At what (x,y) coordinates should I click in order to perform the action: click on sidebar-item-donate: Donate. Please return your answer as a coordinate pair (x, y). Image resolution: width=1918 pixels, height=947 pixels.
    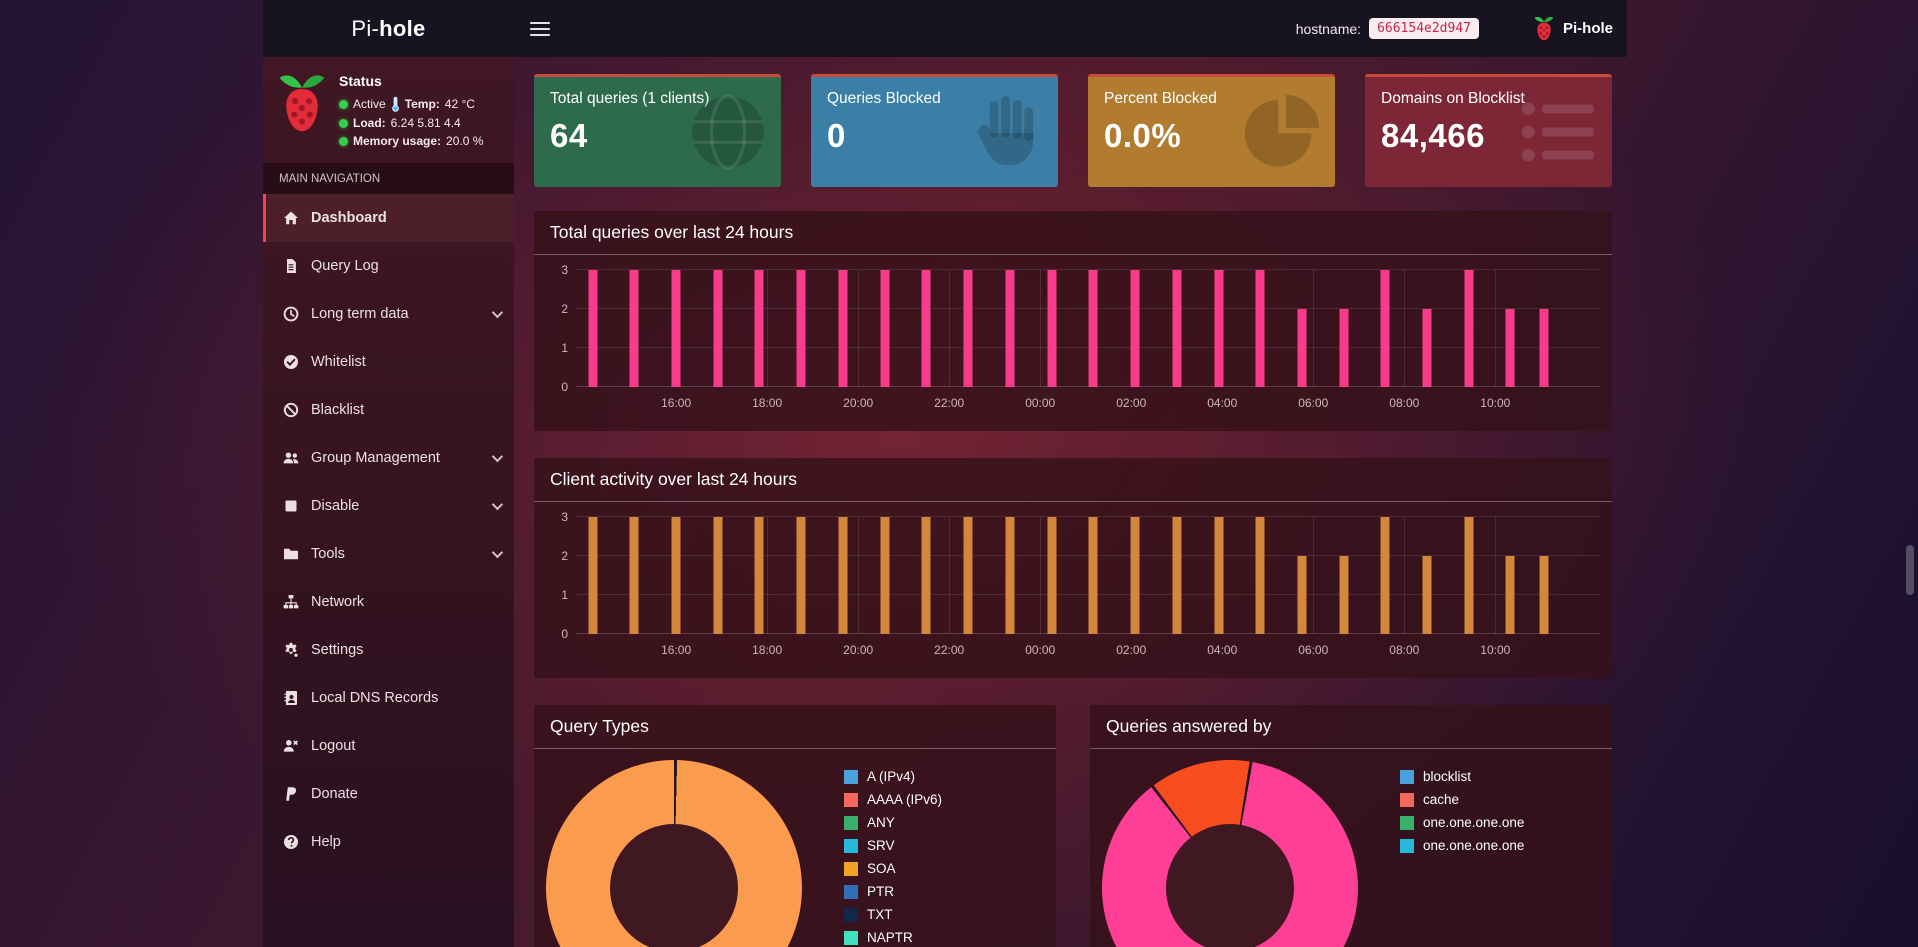
    Looking at the image, I should click on (388, 794).